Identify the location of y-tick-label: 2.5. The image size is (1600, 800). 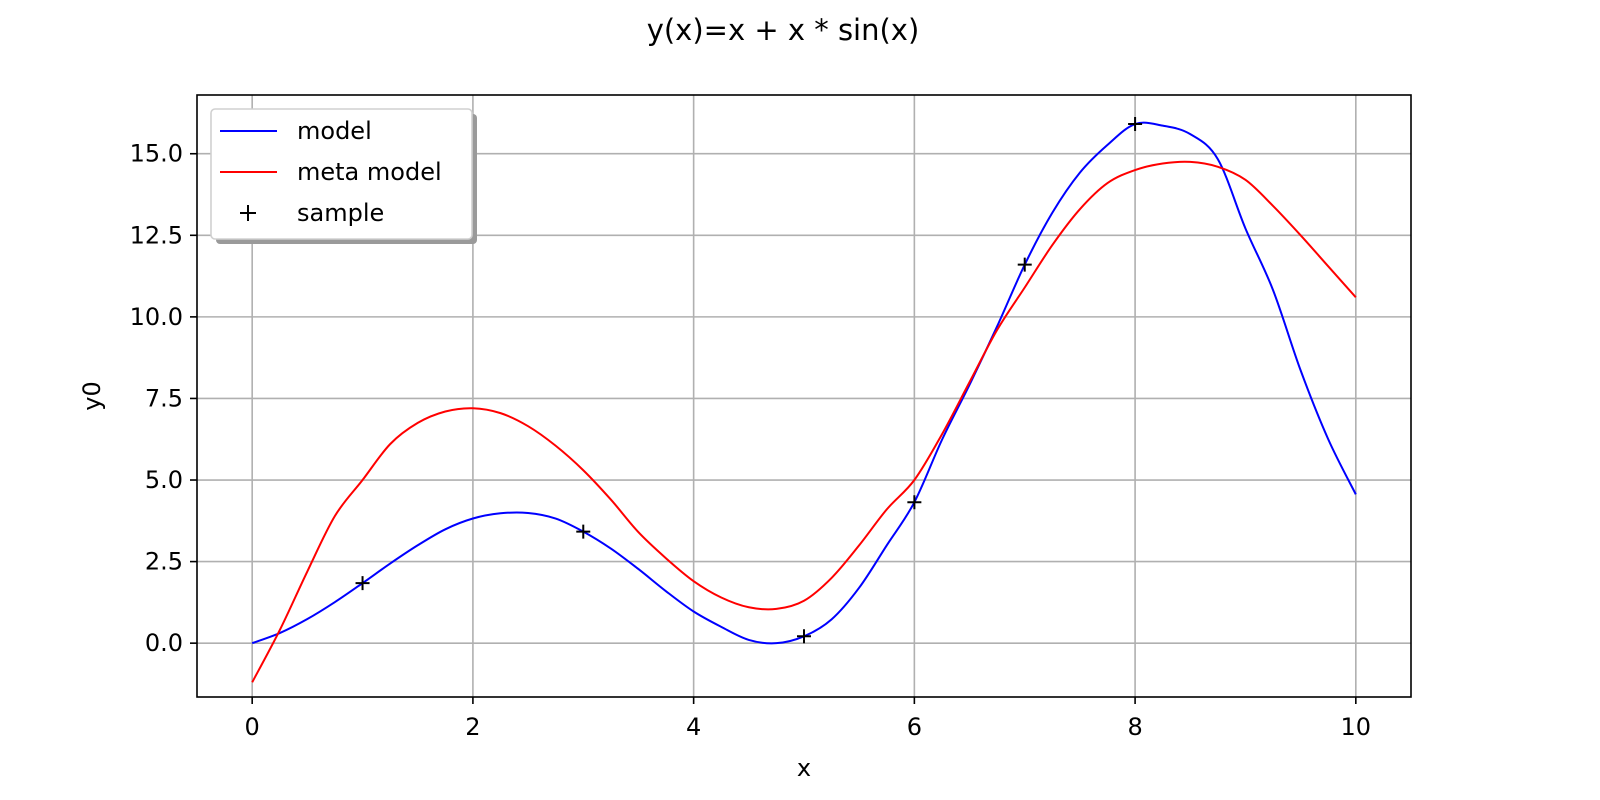
(164, 562).